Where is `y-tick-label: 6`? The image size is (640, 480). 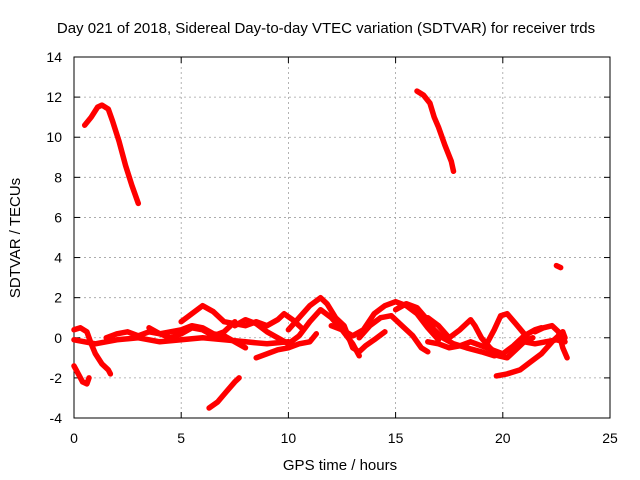
y-tick-label: 6 is located at coordinates (58, 217).